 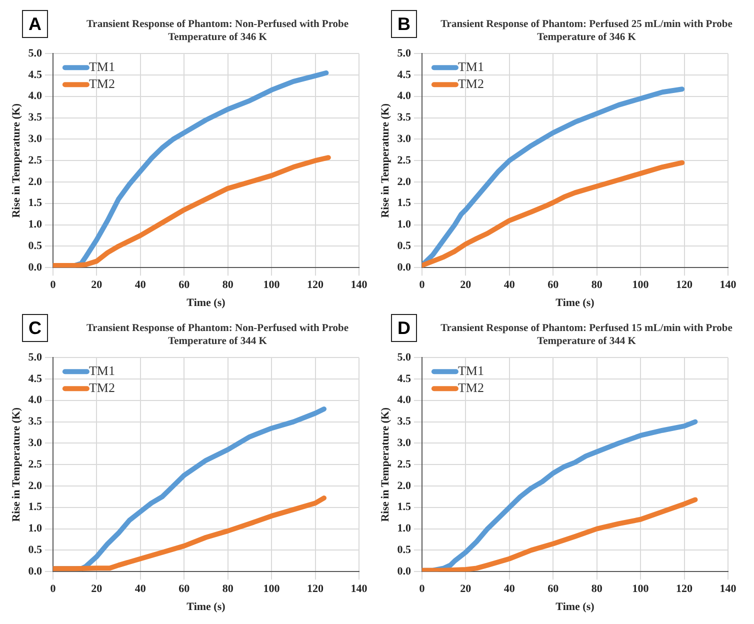 I want to click on text: A, so click(x=35, y=24).